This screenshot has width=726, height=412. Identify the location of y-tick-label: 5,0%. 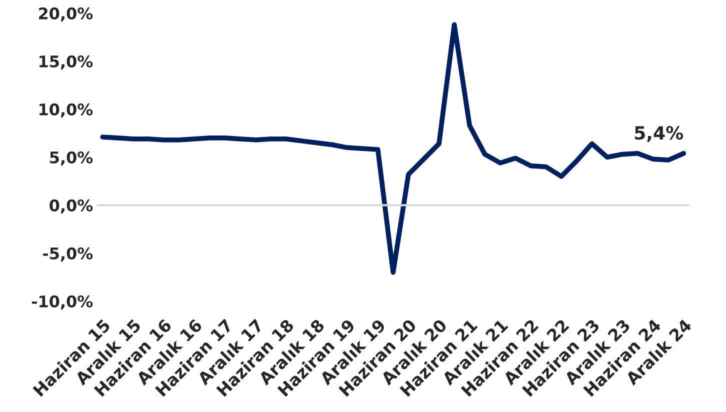
(71, 158).